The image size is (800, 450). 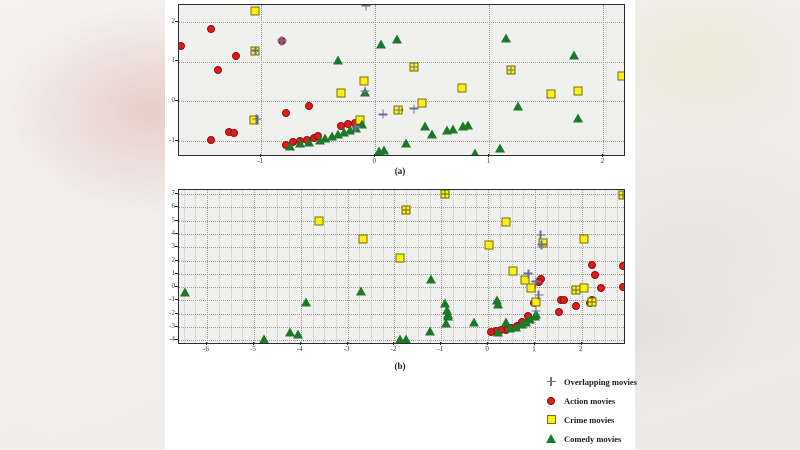 What do you see at coordinates (536, 311) in the screenshot?
I see `data-point-plus` at bounding box center [536, 311].